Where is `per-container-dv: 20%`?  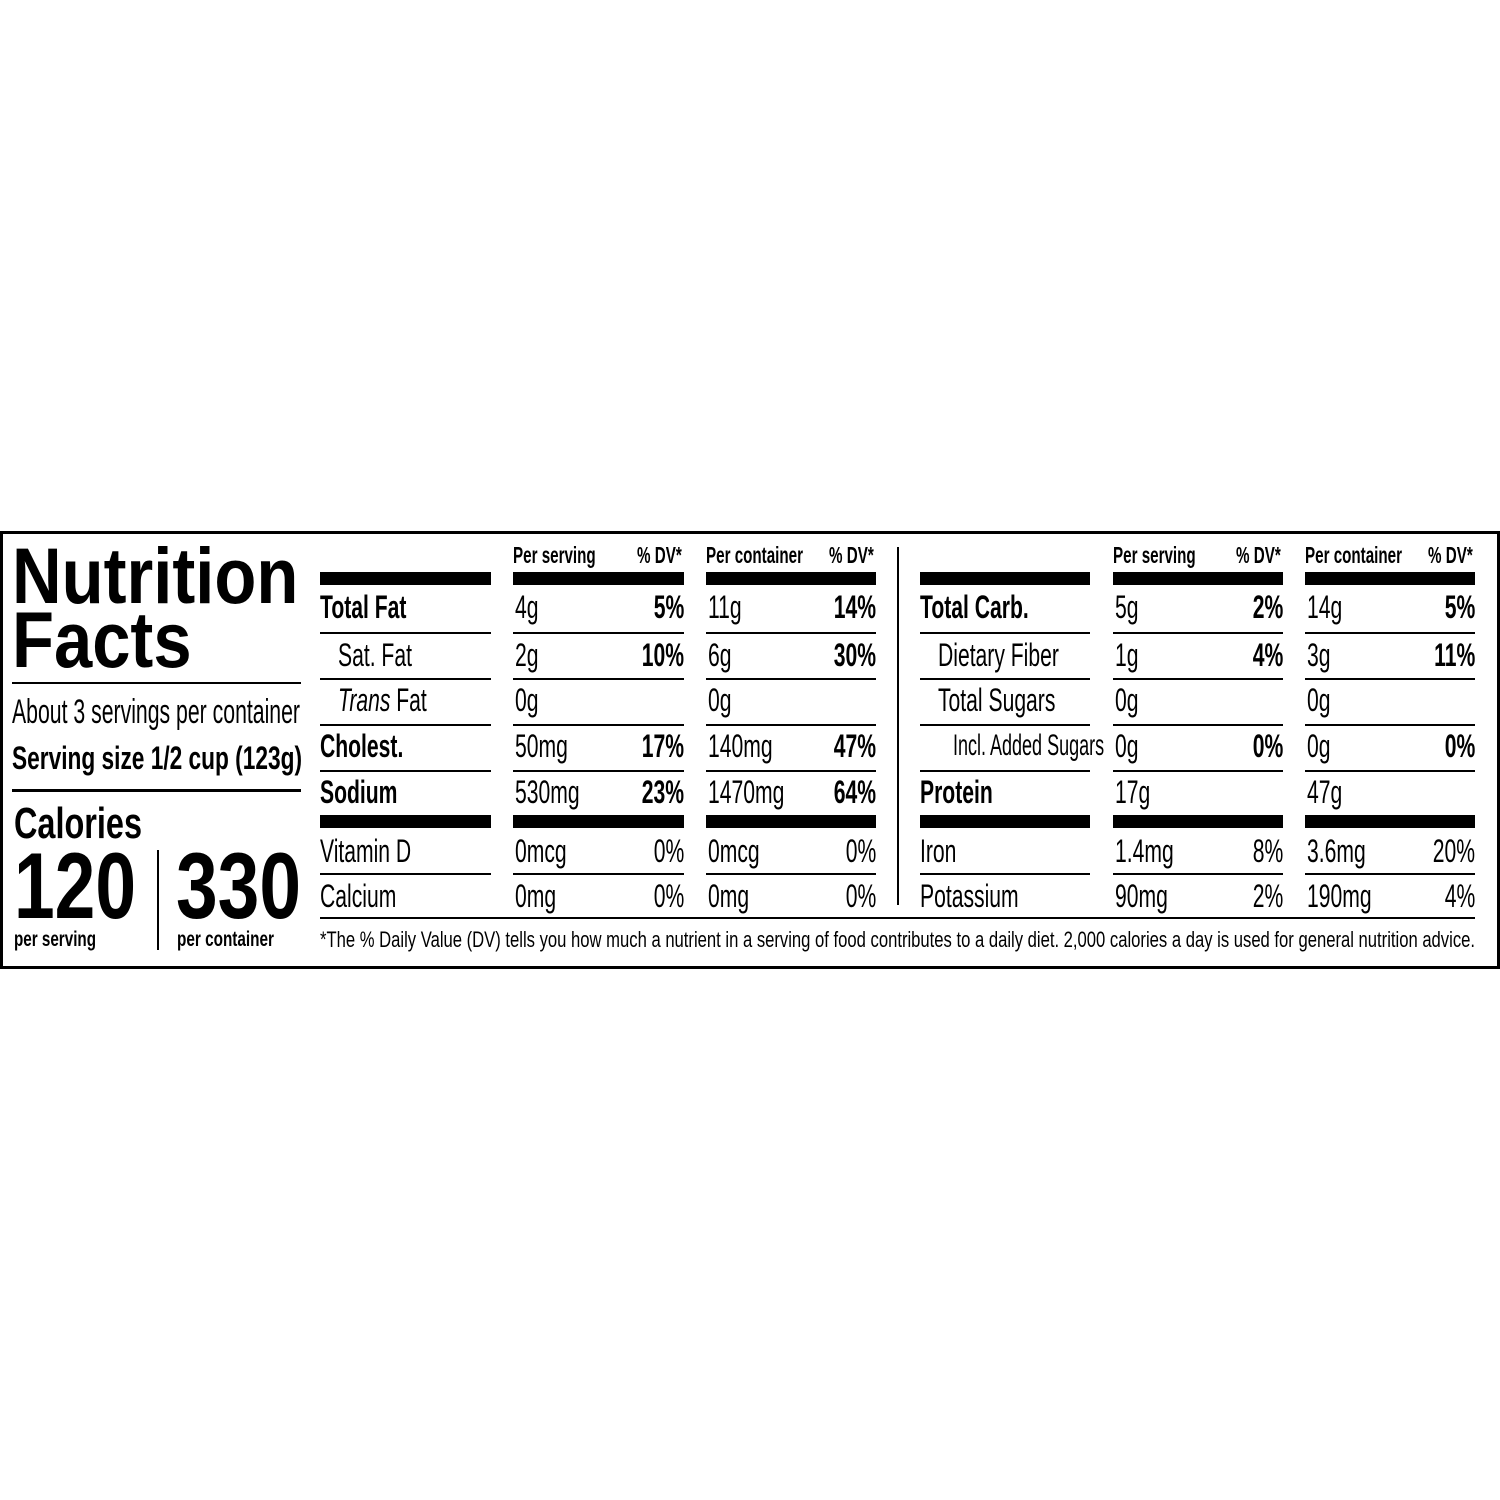
per-container-dv: 20% is located at coordinates (1453, 850).